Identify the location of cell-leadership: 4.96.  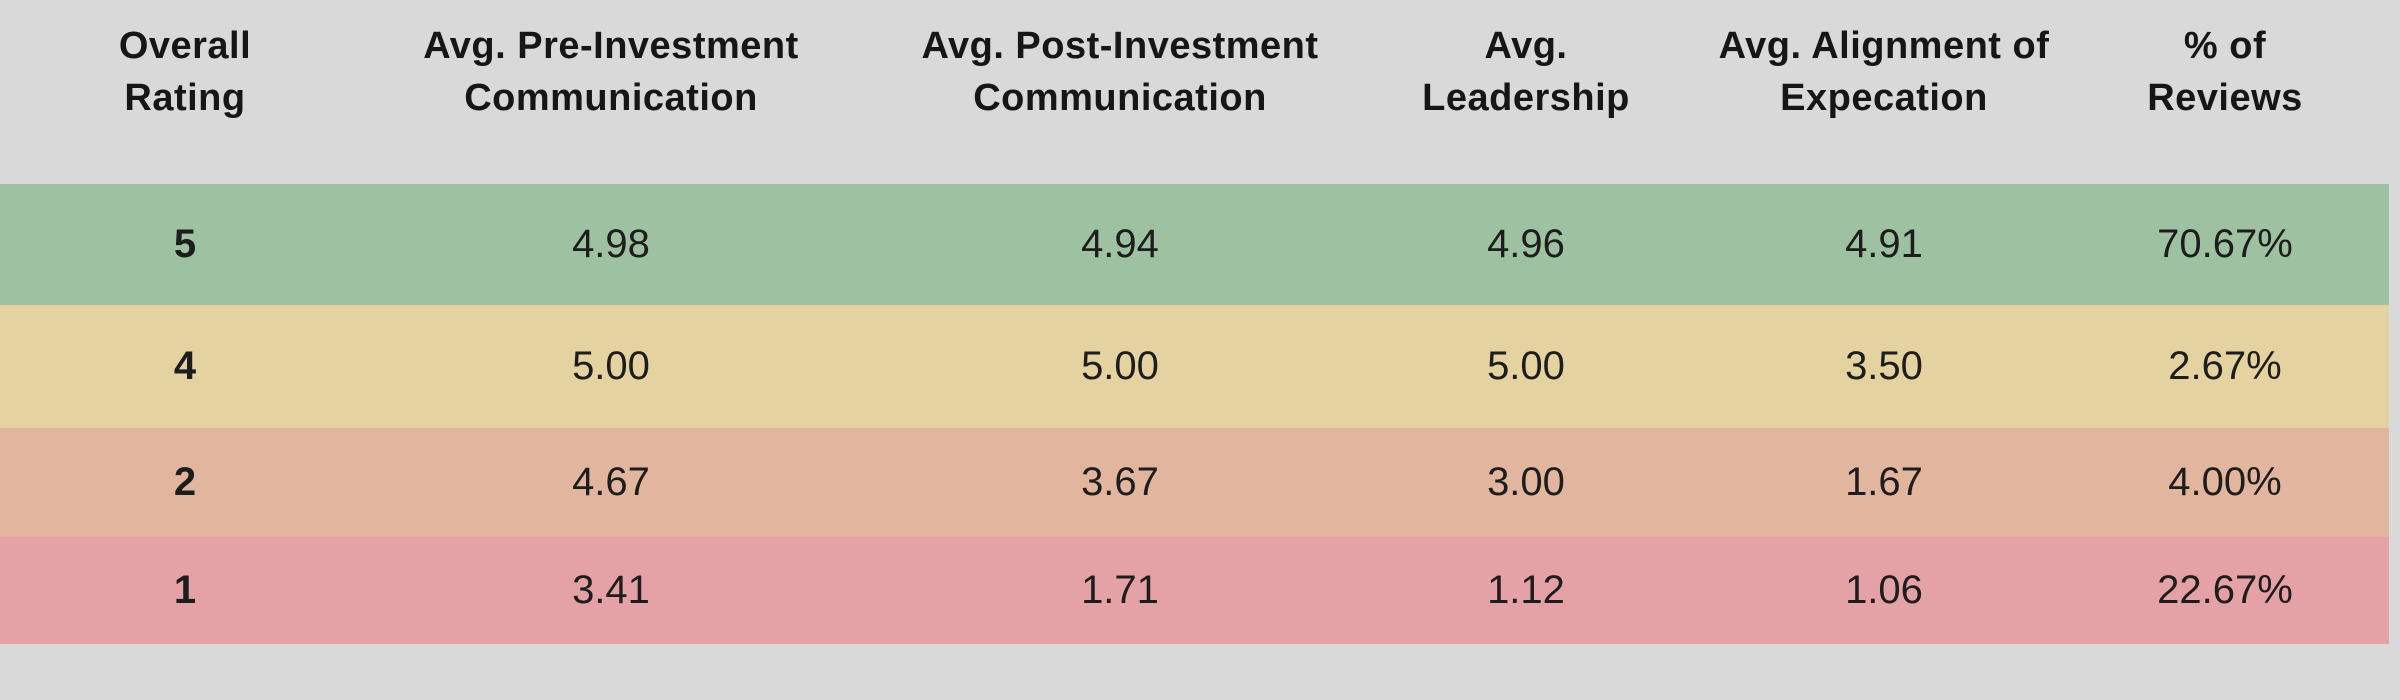
(1526, 244).